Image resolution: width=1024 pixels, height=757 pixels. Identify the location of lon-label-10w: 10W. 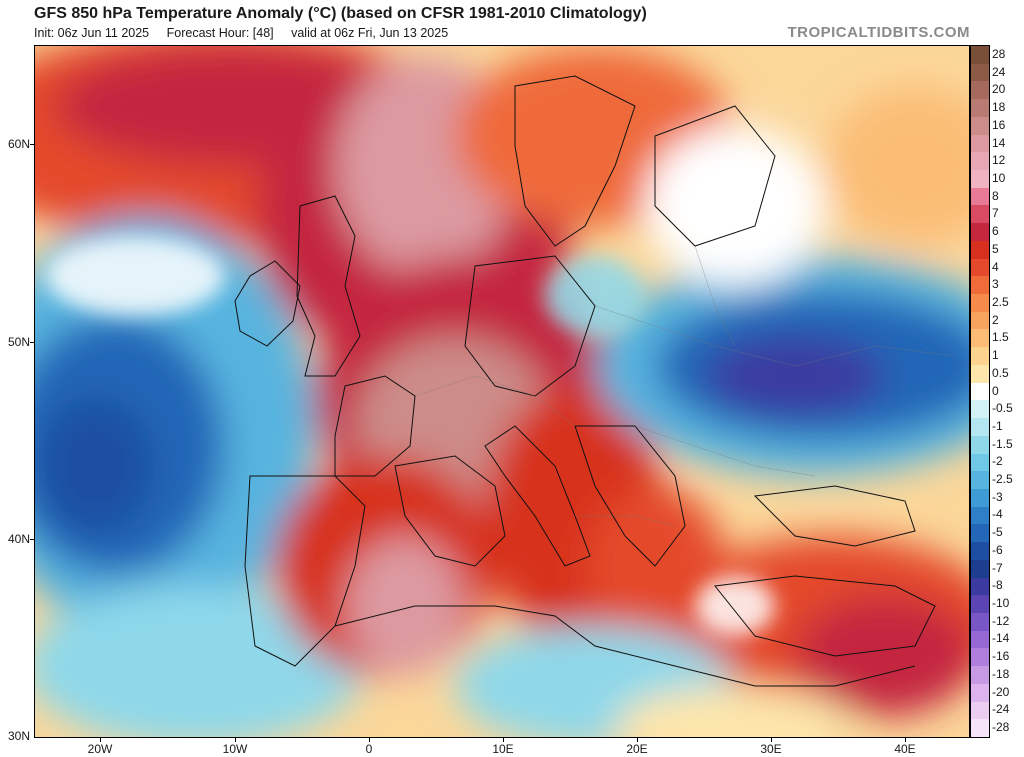
(235, 749).